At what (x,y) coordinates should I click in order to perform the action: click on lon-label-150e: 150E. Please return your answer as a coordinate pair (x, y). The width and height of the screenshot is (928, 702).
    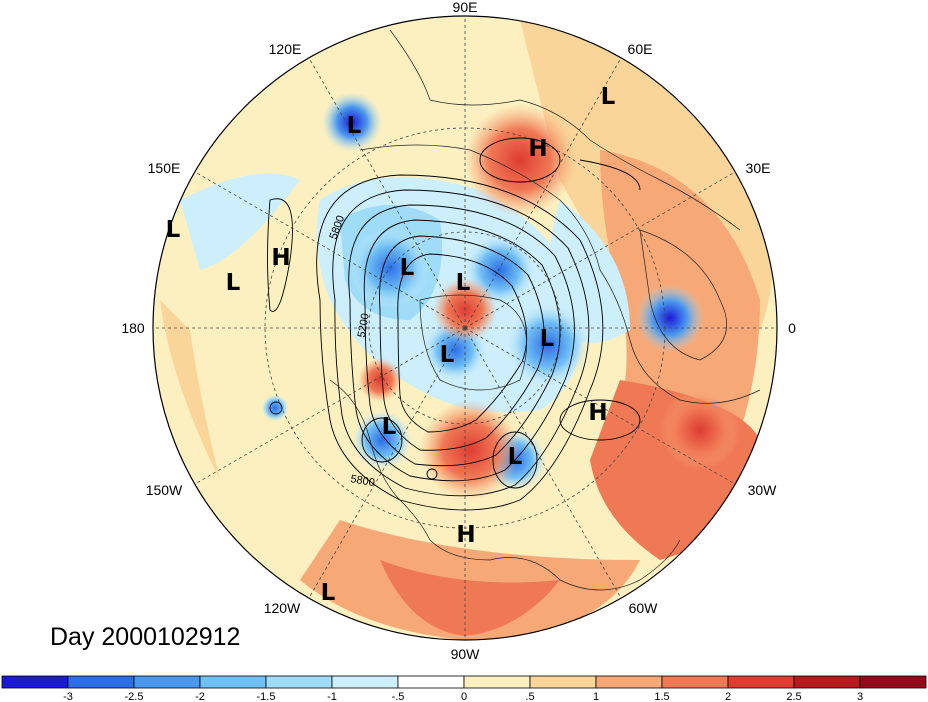
    Looking at the image, I should click on (164, 168).